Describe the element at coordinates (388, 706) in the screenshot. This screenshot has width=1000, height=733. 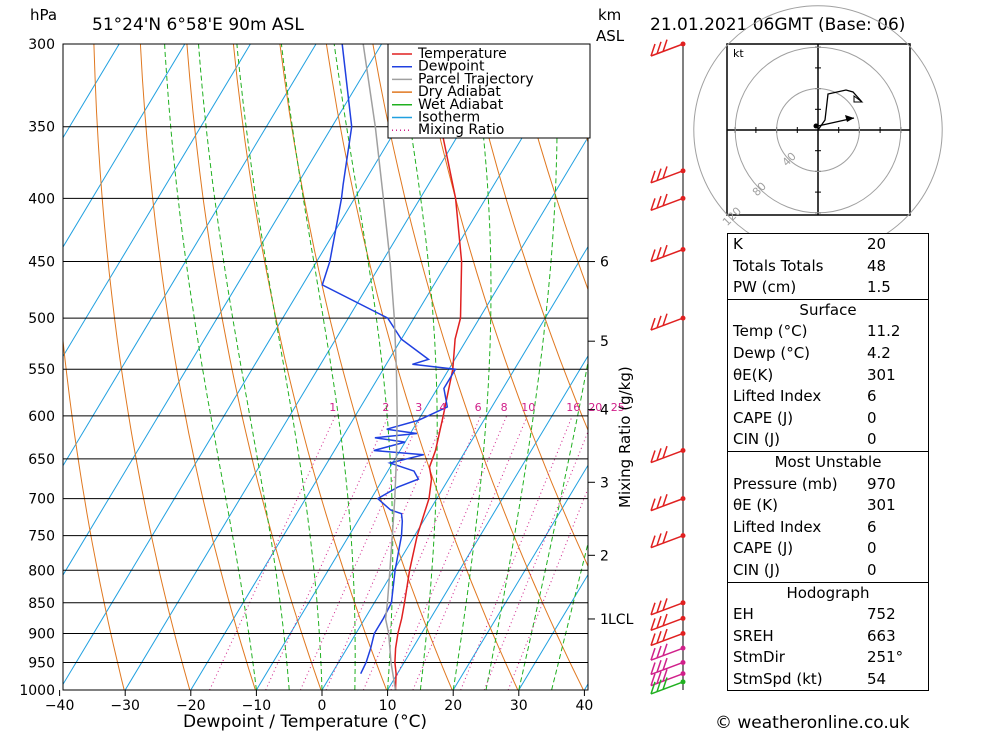
I see `temperature-tick-label: 10` at that location.